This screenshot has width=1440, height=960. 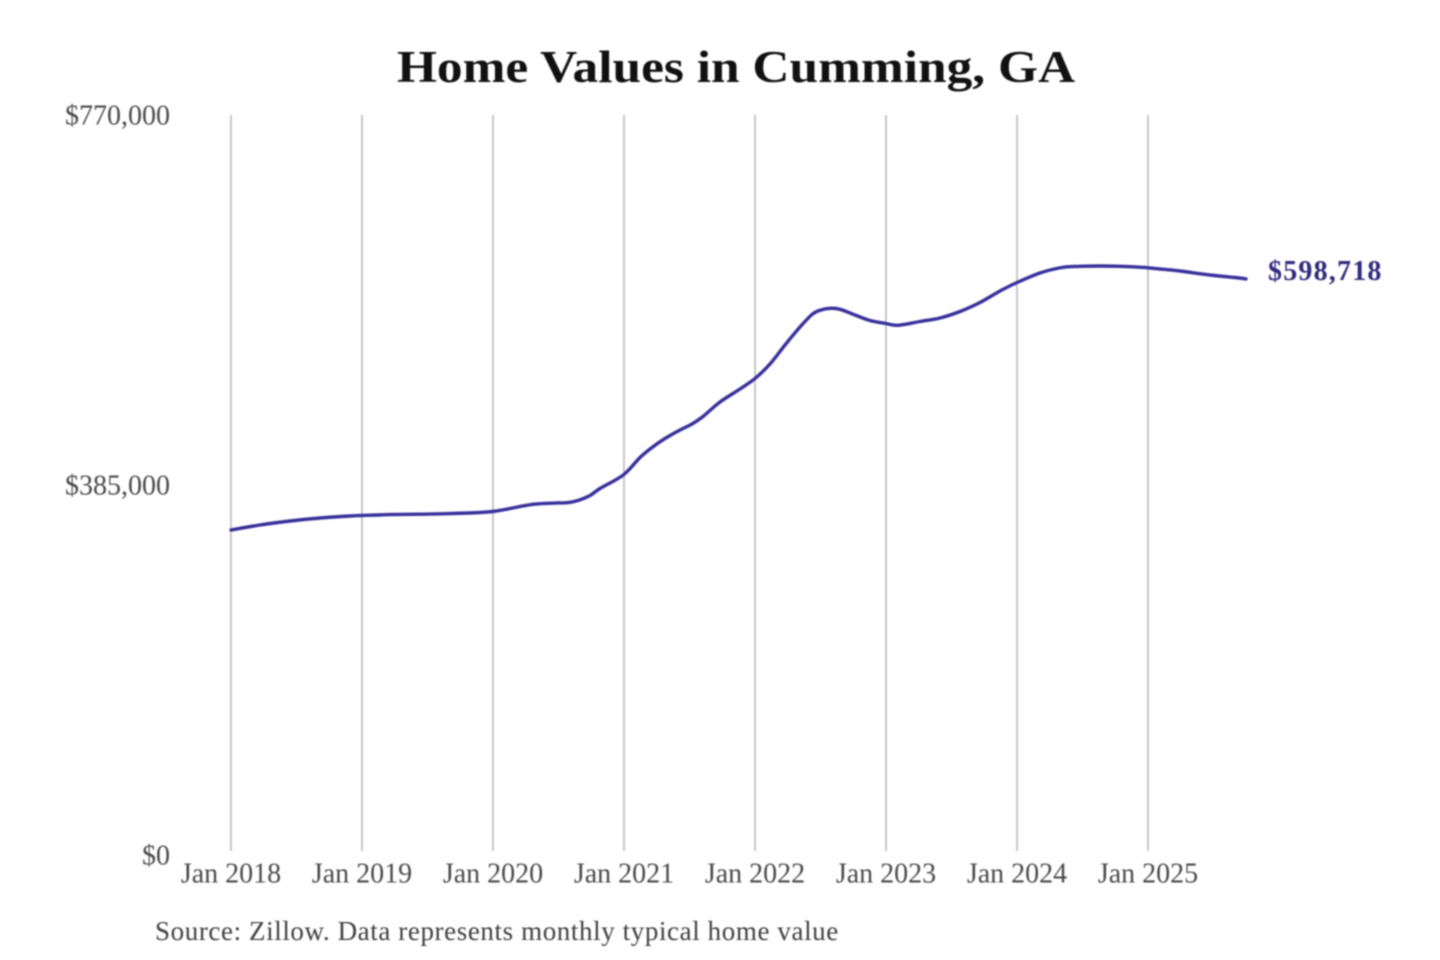 I want to click on svg-text: $770,000, so click(x=117, y=115).